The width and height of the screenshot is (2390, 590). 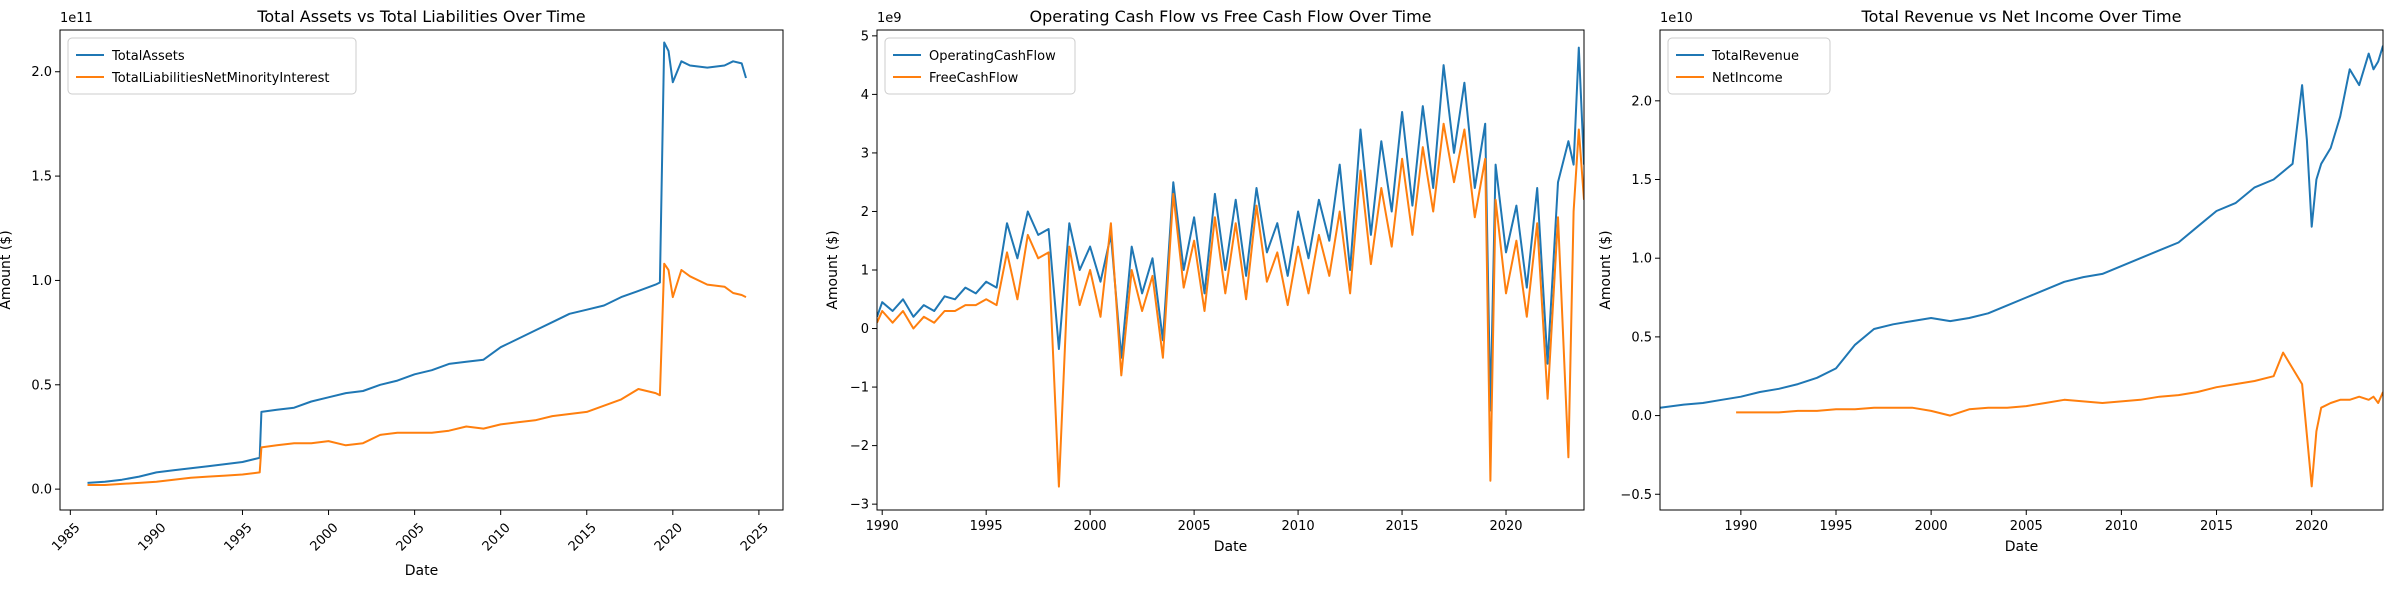 I want to click on y-tick-label: 4, so click(x=865, y=95).